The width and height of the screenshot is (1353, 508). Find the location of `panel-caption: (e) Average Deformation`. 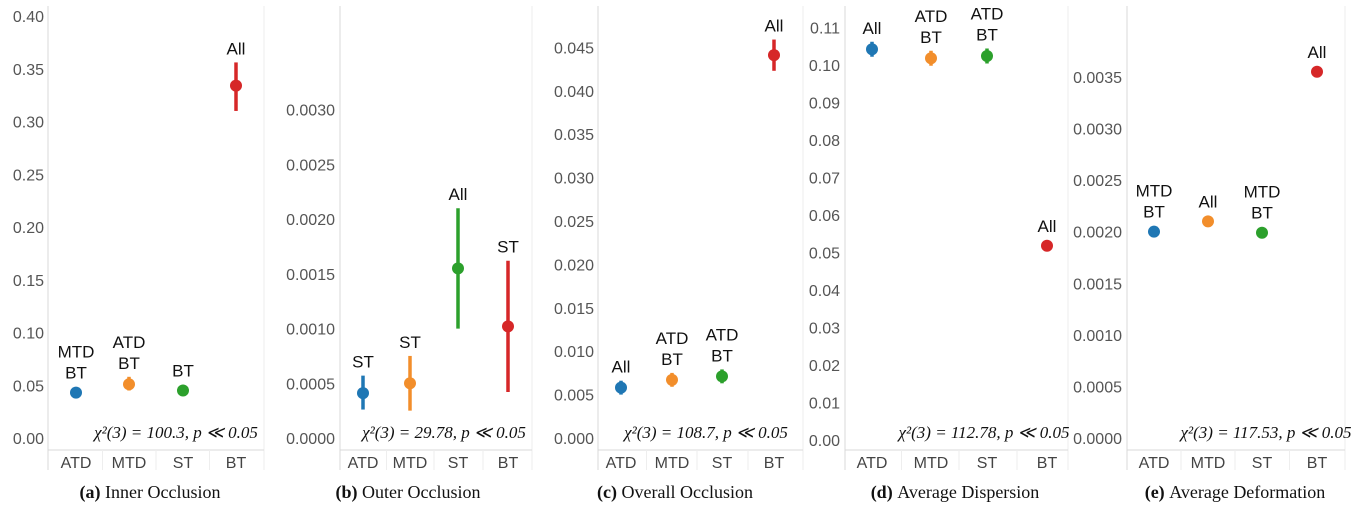

panel-caption: (e) Average Deformation is located at coordinates (1235, 492).